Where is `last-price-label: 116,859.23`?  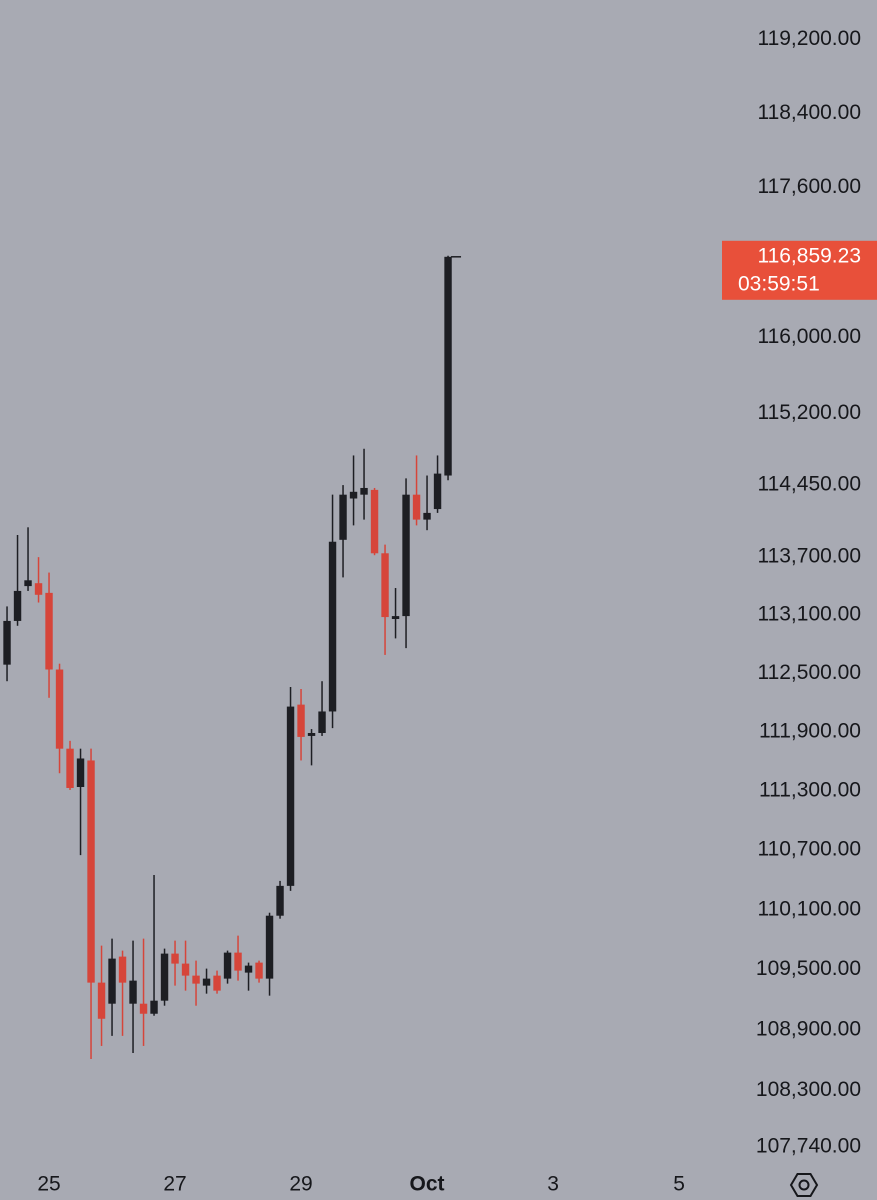 last-price-label: 116,859.23 is located at coordinates (809, 255).